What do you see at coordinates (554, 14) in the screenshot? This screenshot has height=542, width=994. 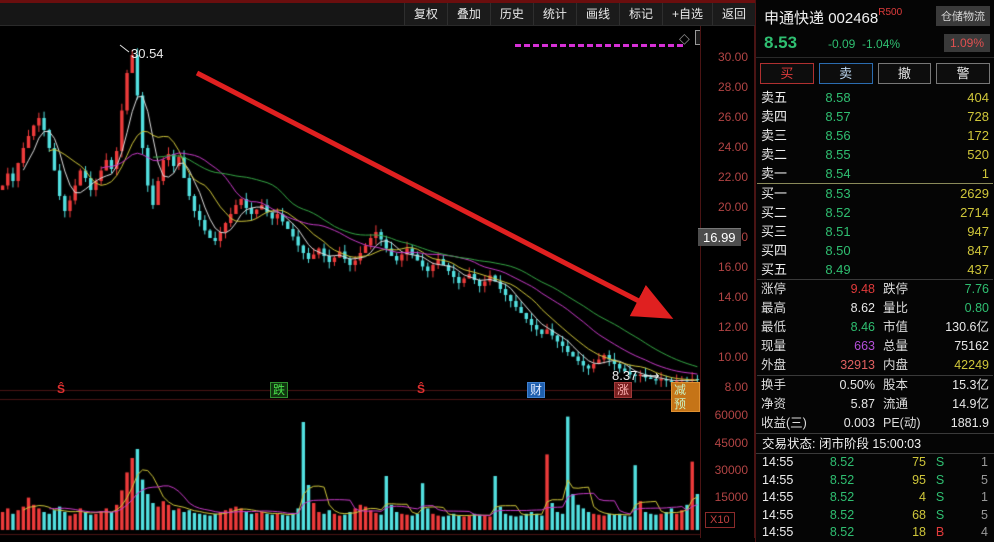 I see `toolbar-button-stats: 统计` at bounding box center [554, 14].